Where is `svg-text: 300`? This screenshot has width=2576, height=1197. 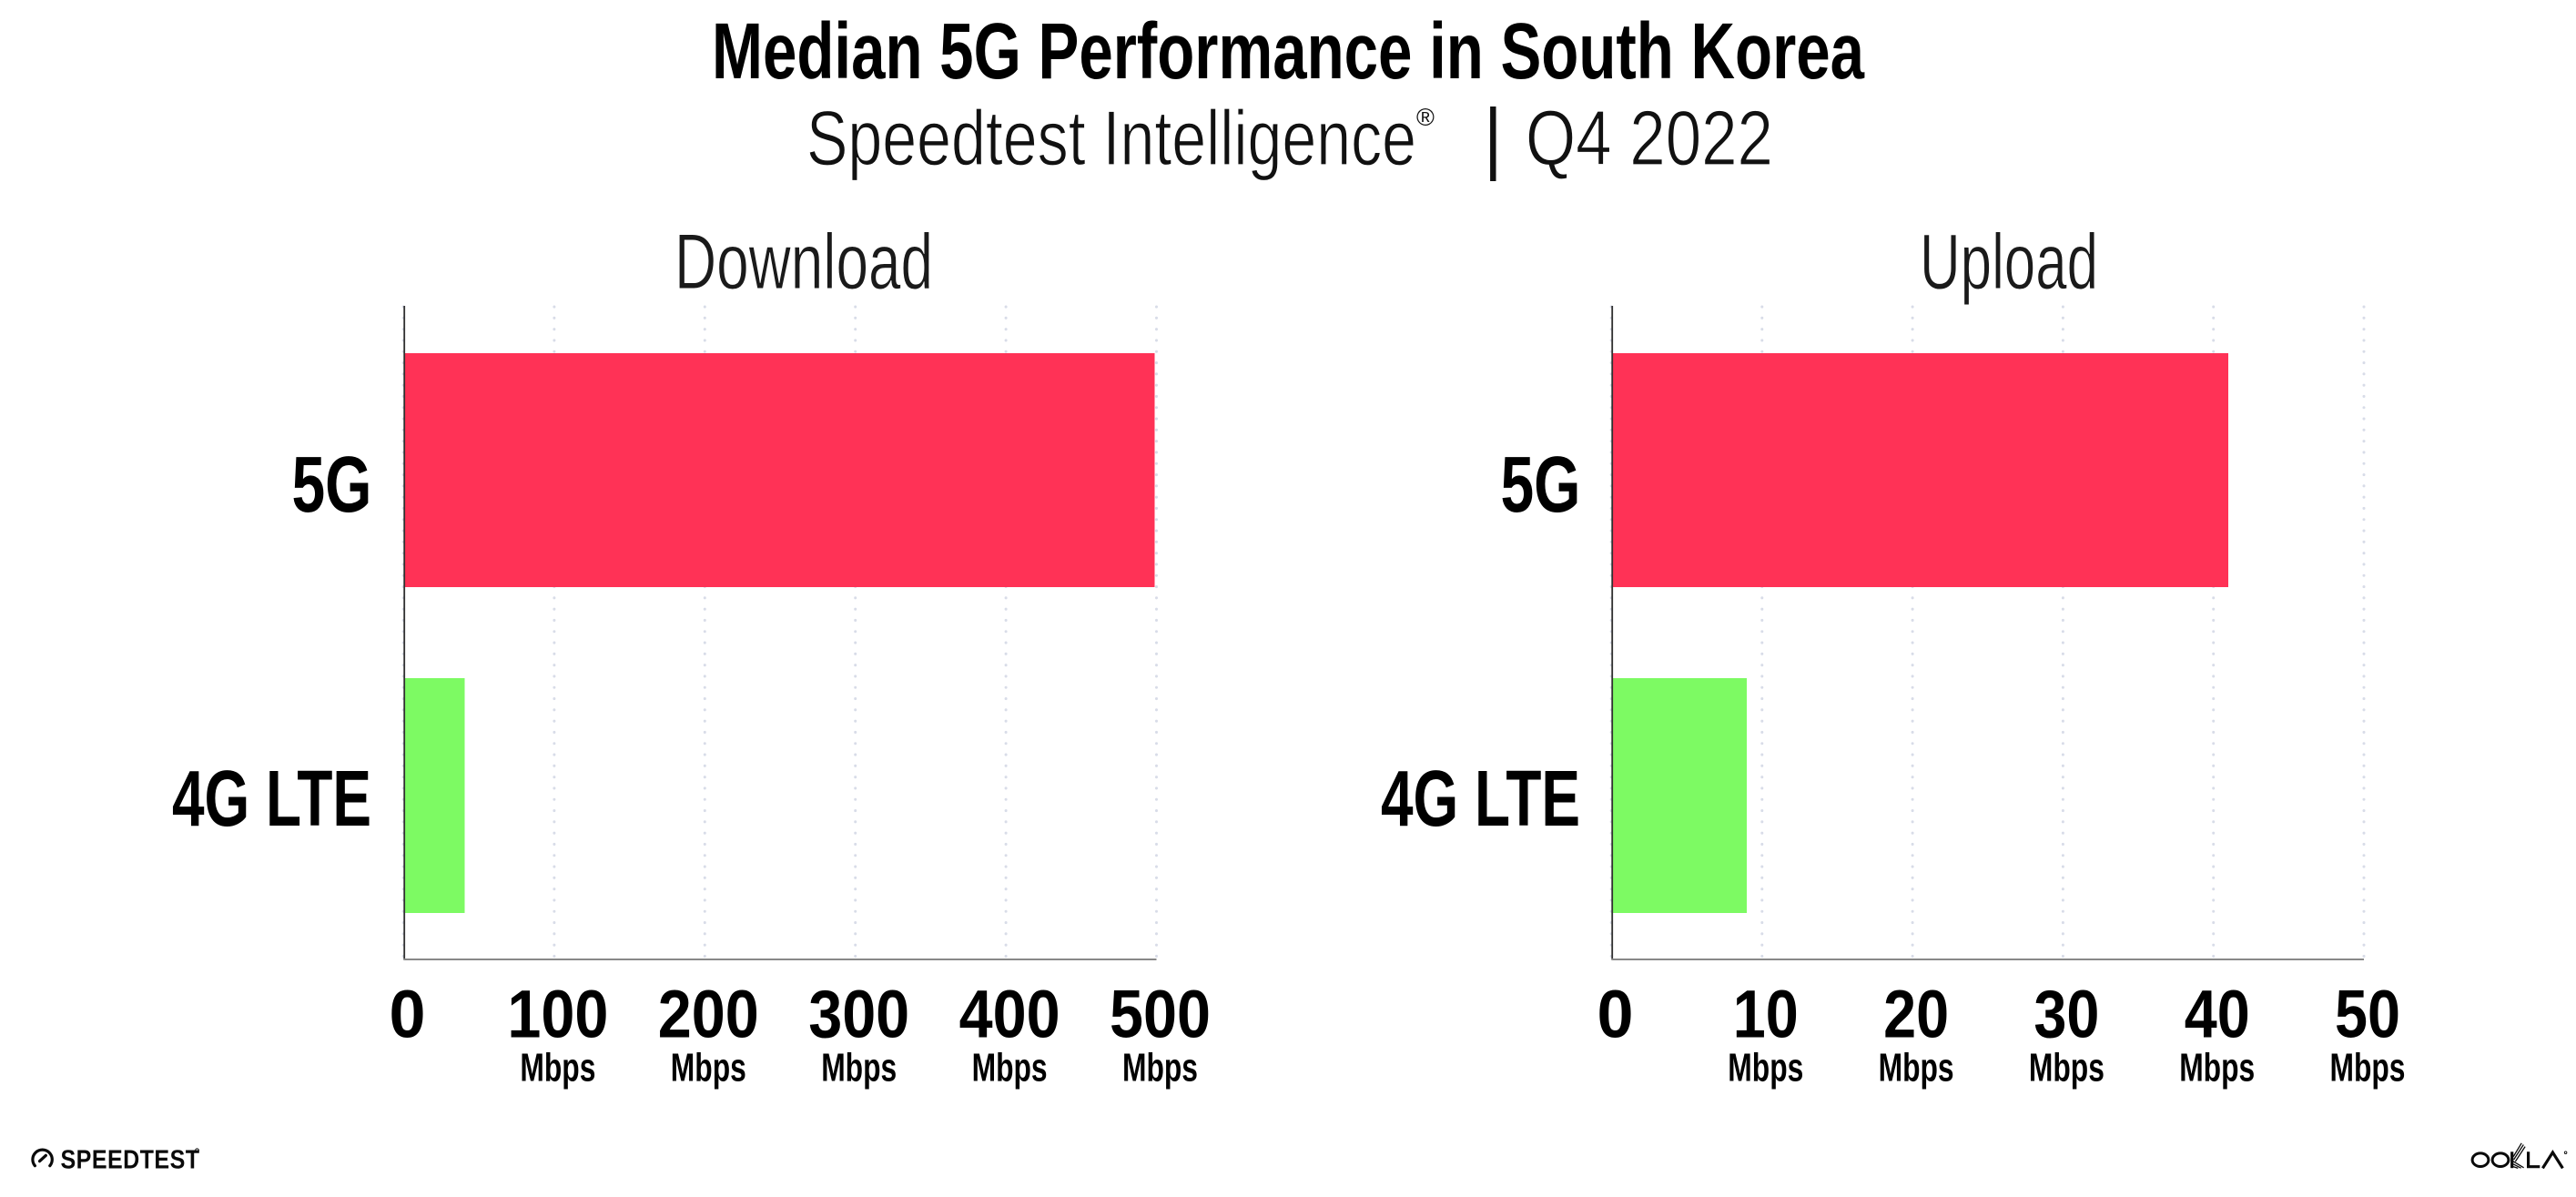
svg-text: 300 is located at coordinates (858, 1015).